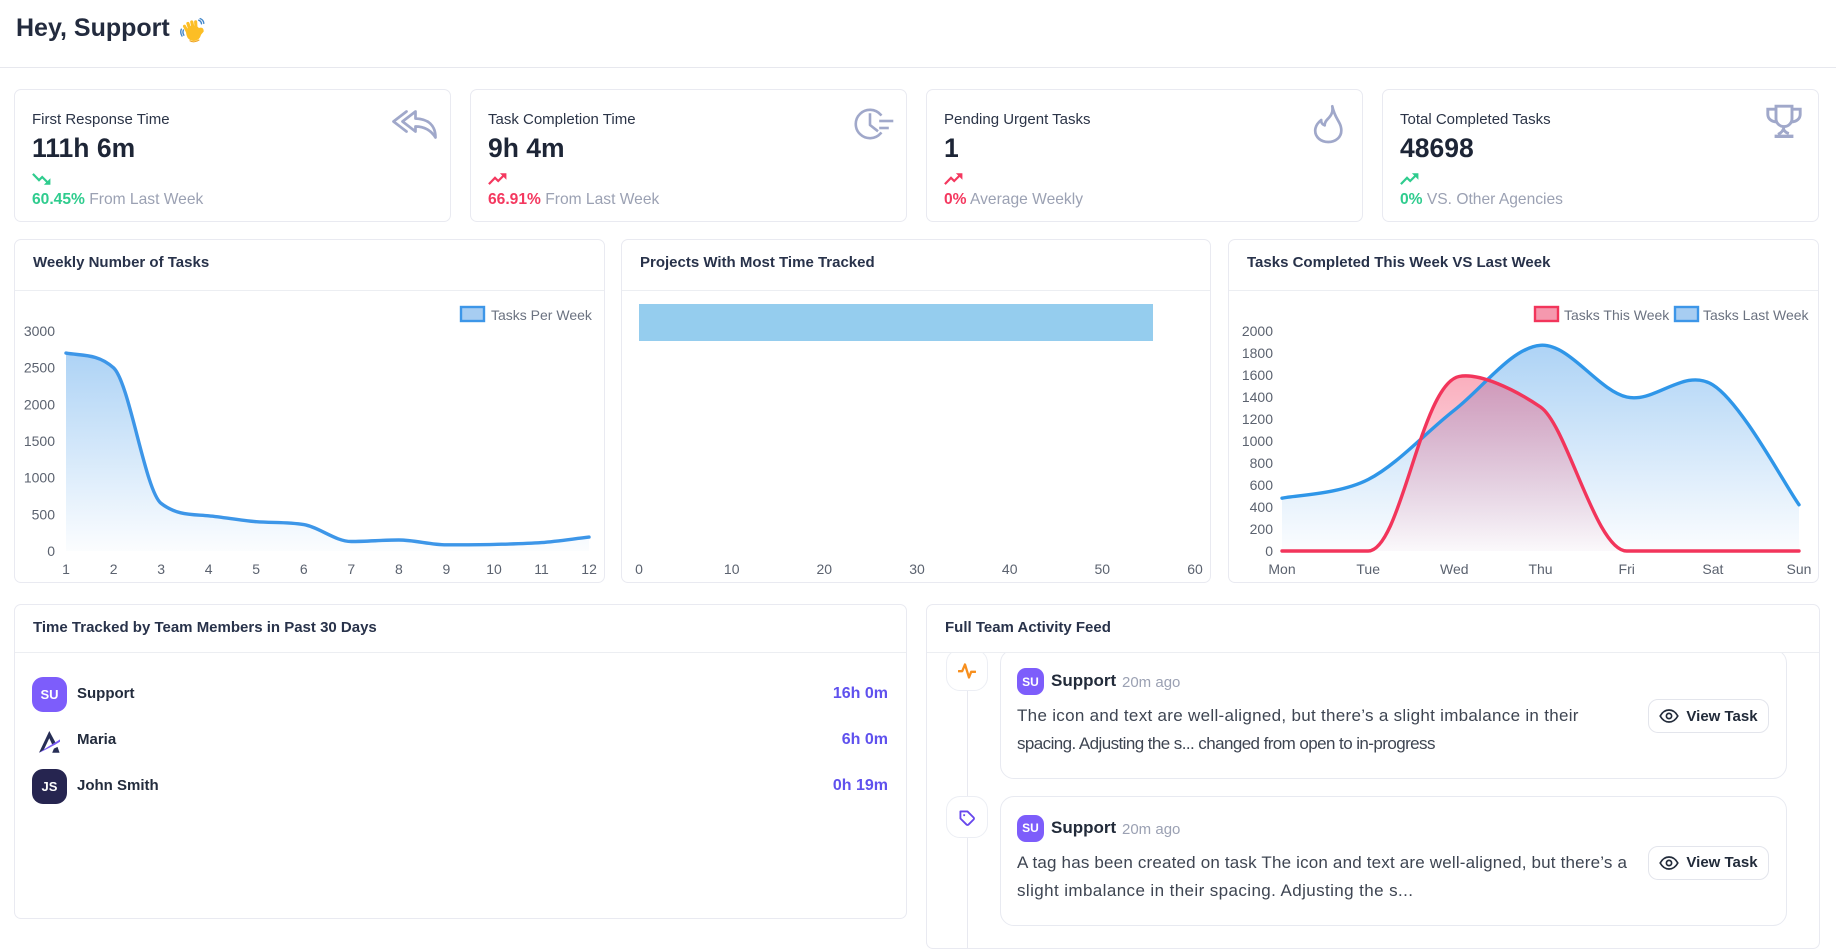 This screenshot has height=949, width=1836. Describe the element at coordinates (1262, 529) in the screenshot. I see `svg-text: 200` at that location.